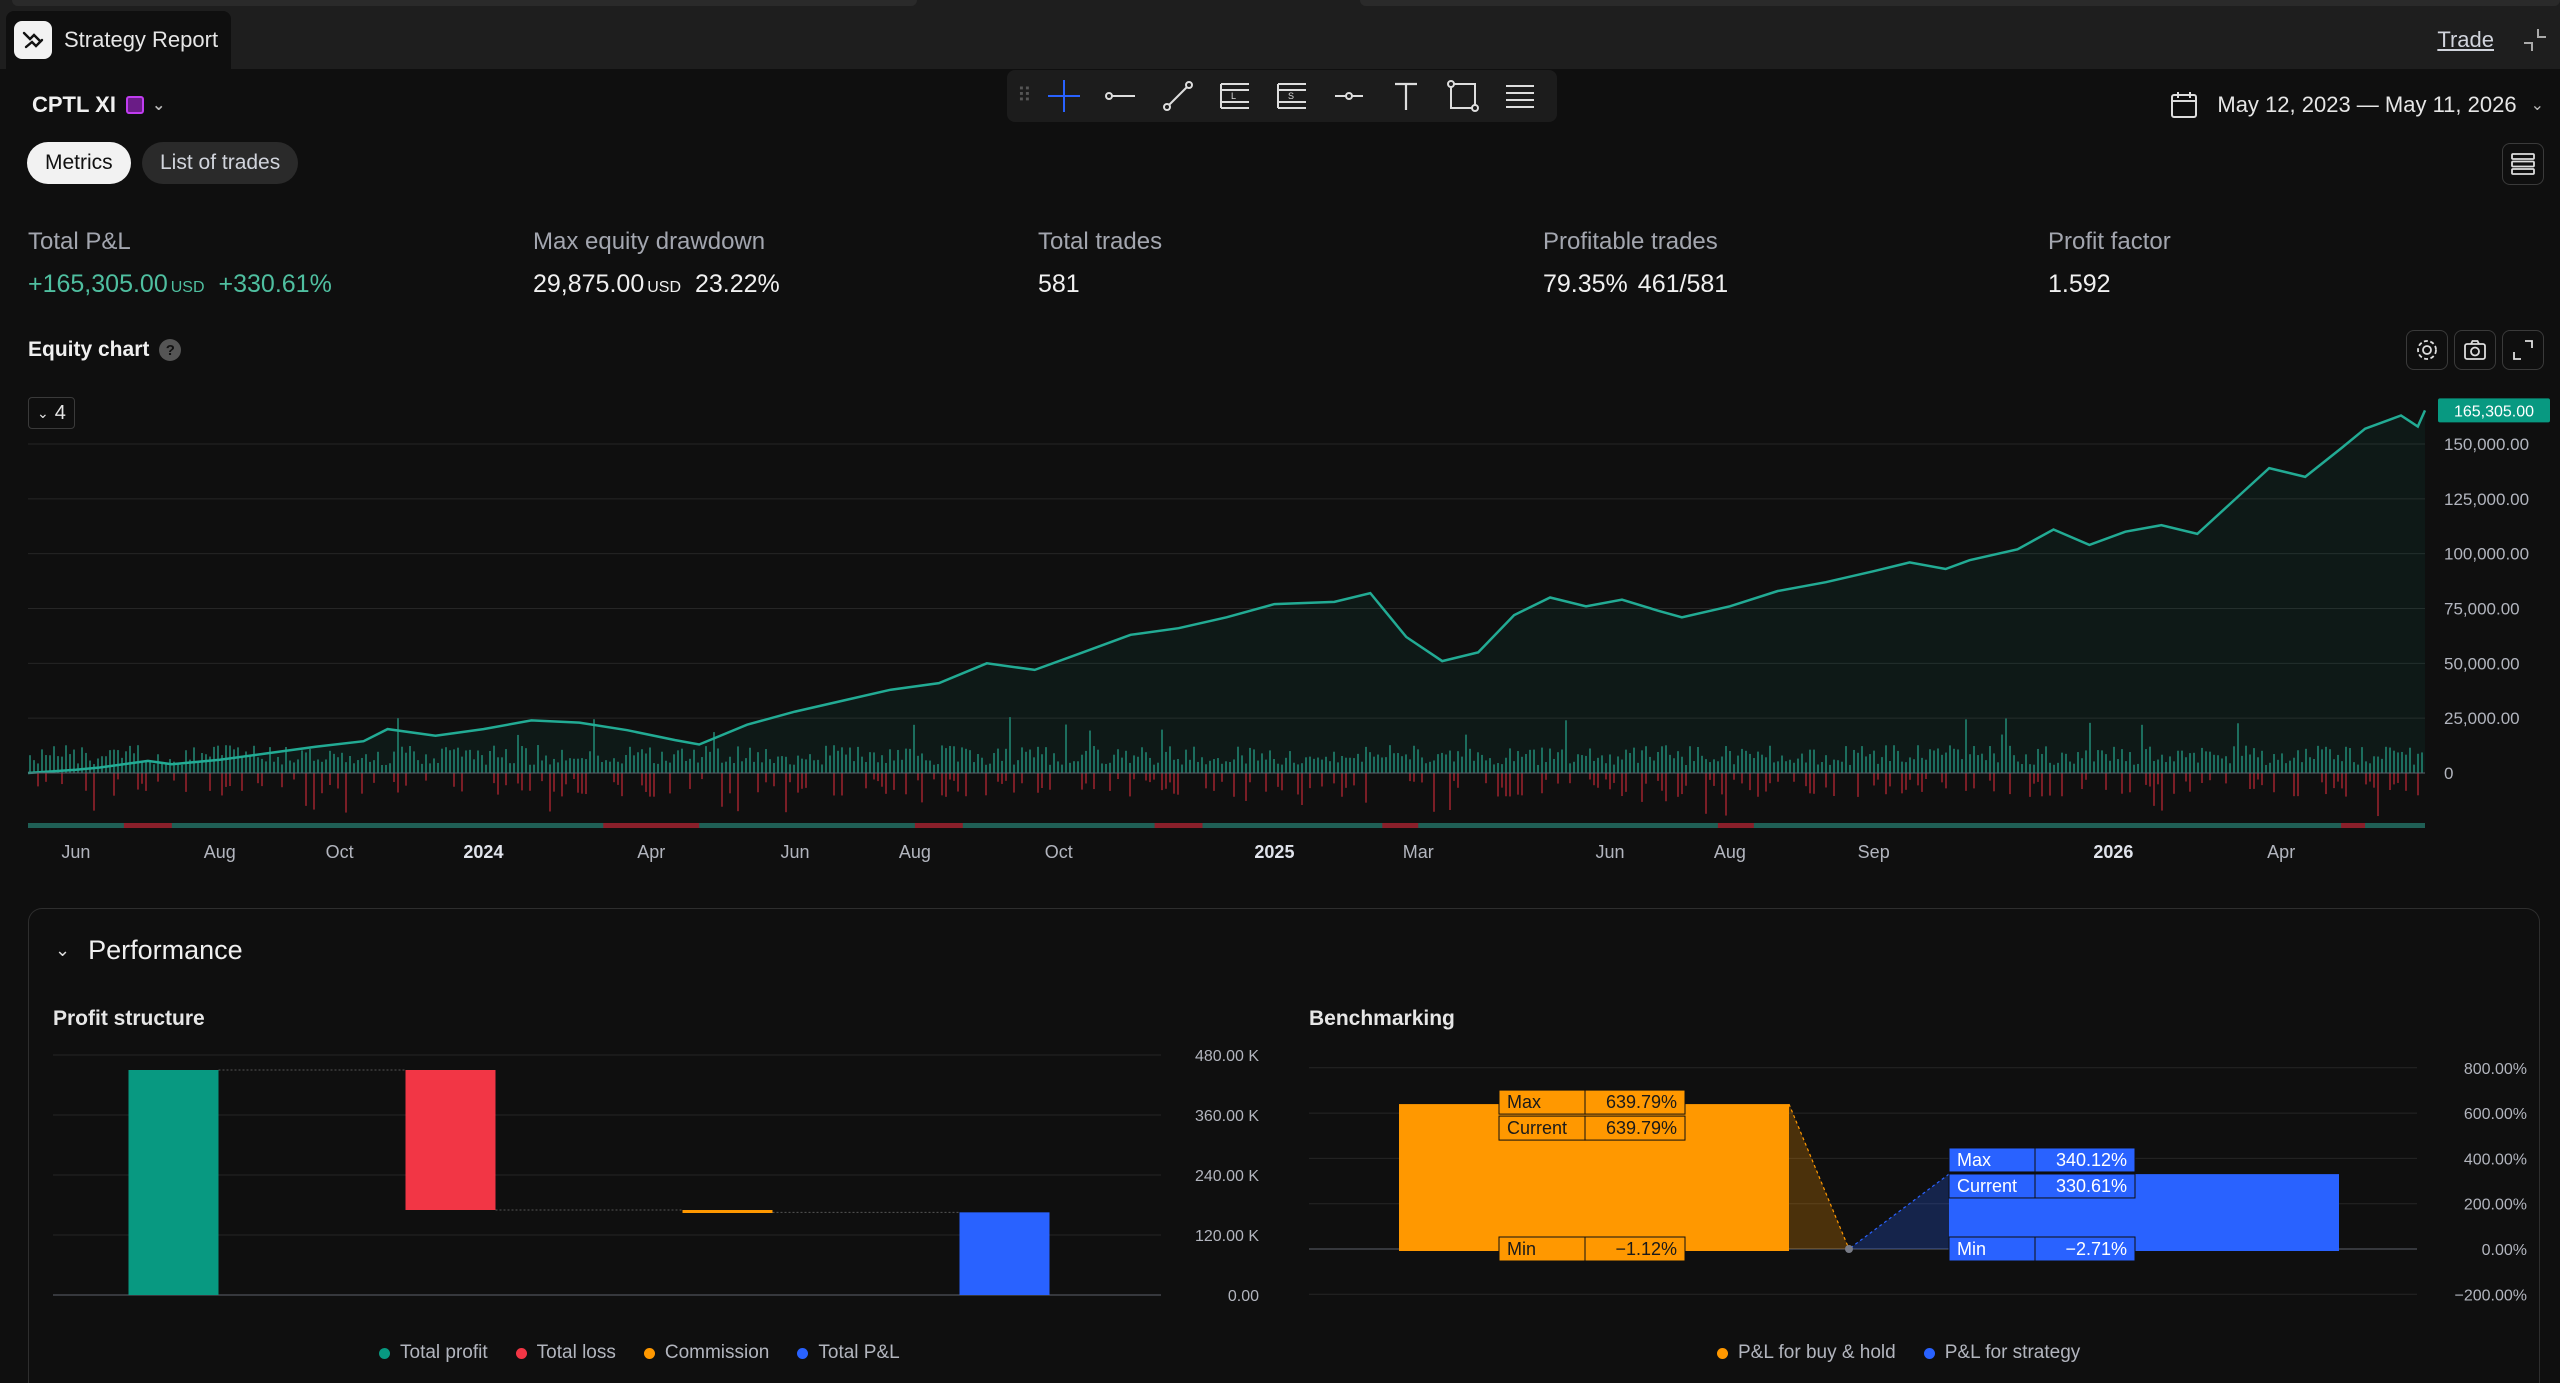  What do you see at coordinates (2495, 1159) in the screenshot?
I see `y-tick-label: 400.00%` at bounding box center [2495, 1159].